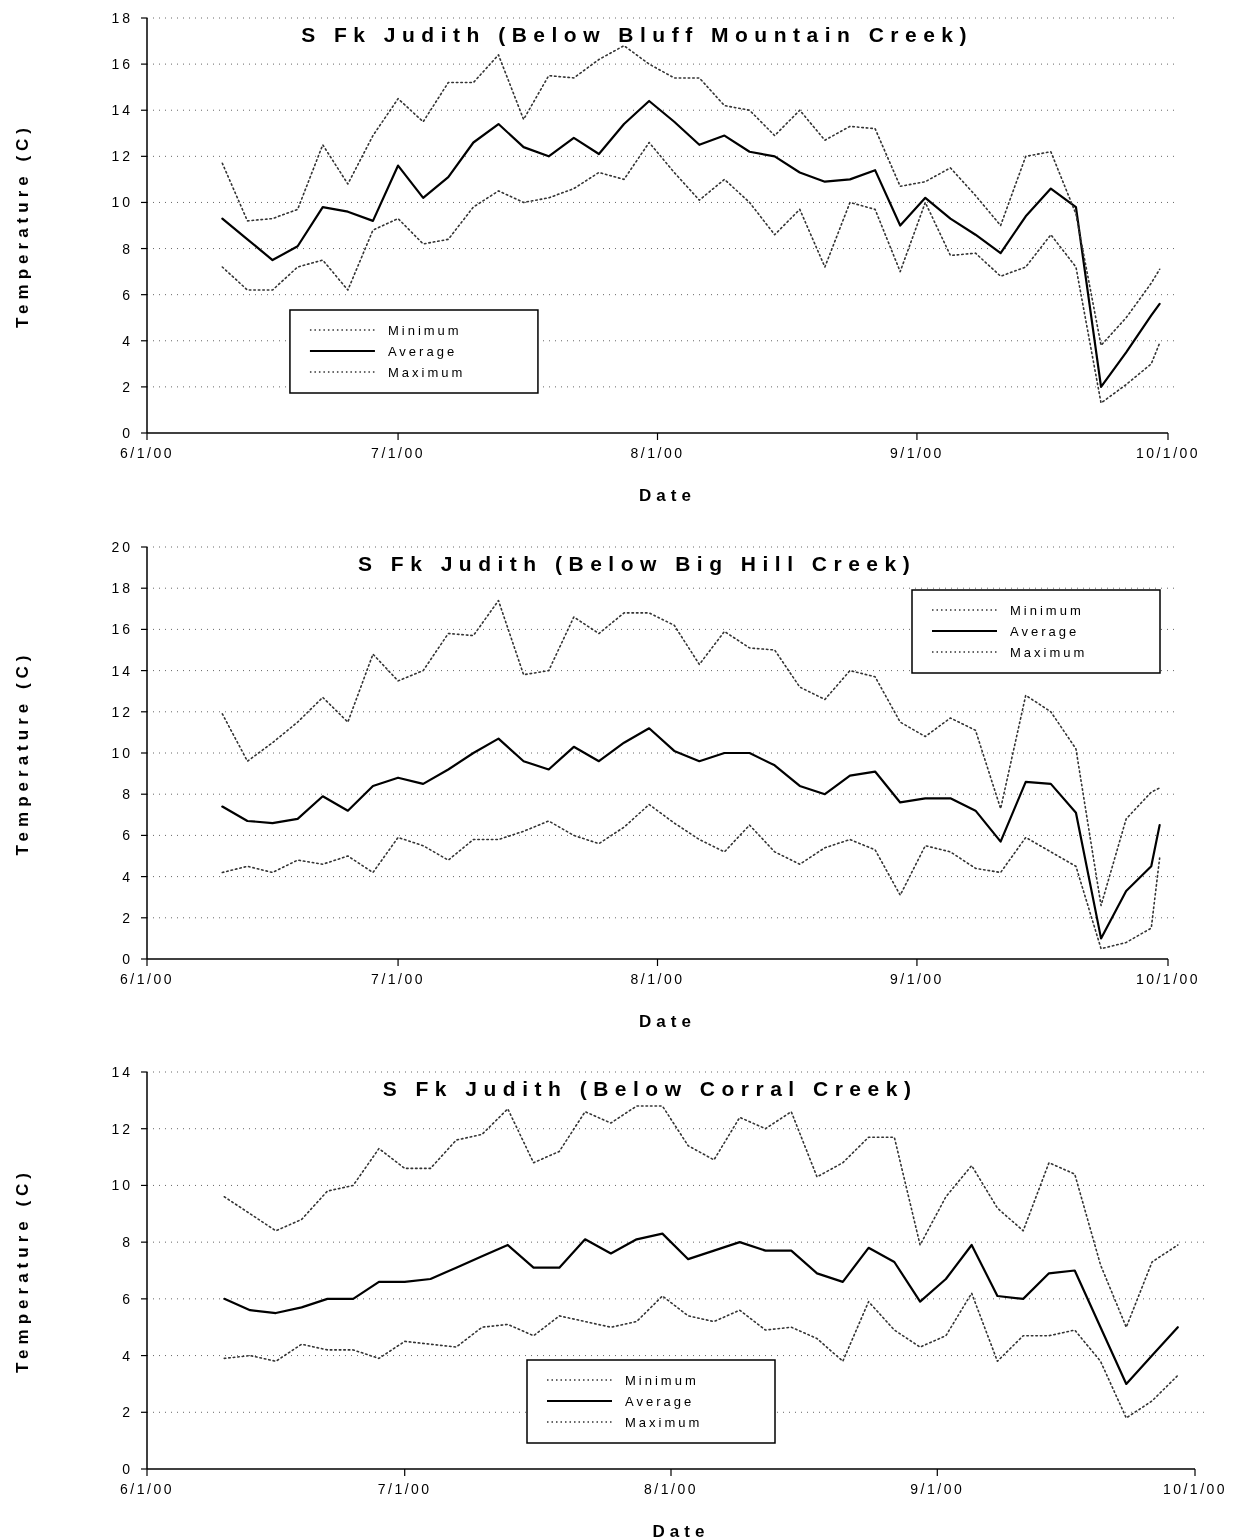 Image resolution: width=1244 pixels, height=1539 pixels. Describe the element at coordinates (637, 563) in the screenshot. I see `chart-title: S Fk Judith (Below Big Hill Creek)` at that location.